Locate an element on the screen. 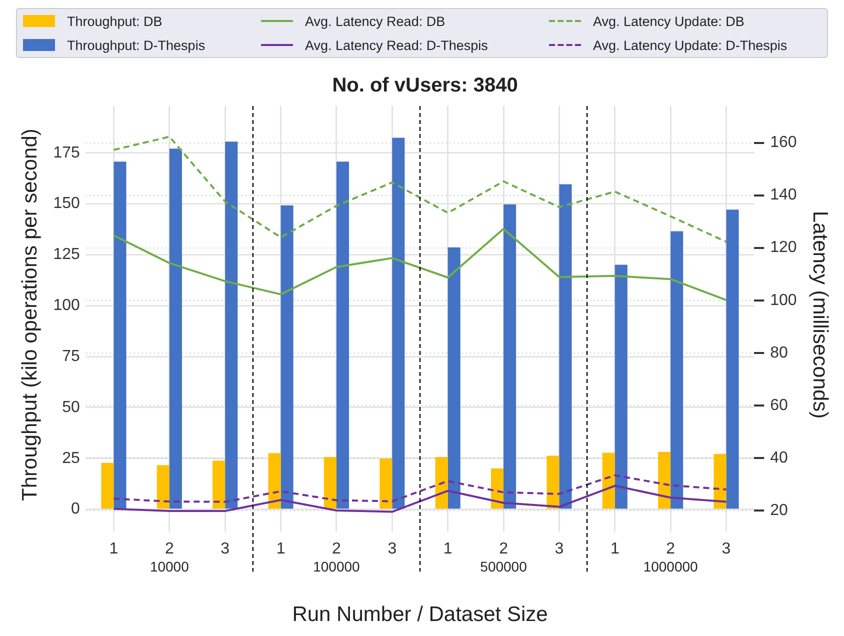 The width and height of the screenshot is (844, 636). chart-title: No. of vUsers: 3840 is located at coordinates (425, 85).